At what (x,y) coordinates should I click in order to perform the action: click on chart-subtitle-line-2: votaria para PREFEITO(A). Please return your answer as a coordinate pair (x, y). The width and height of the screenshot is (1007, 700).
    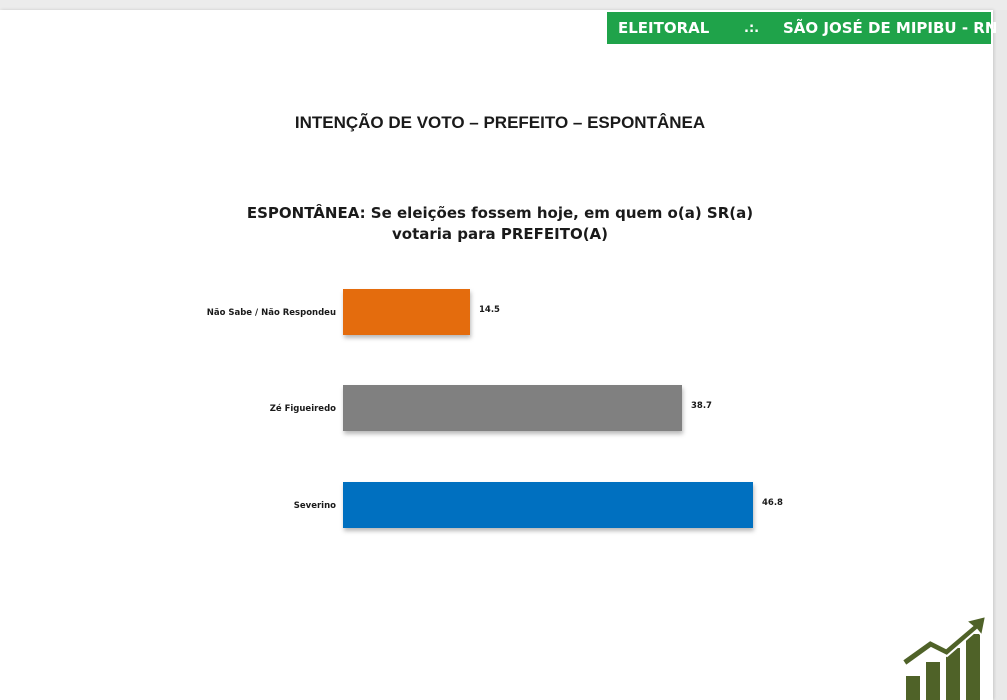
    Looking at the image, I should click on (500, 234).